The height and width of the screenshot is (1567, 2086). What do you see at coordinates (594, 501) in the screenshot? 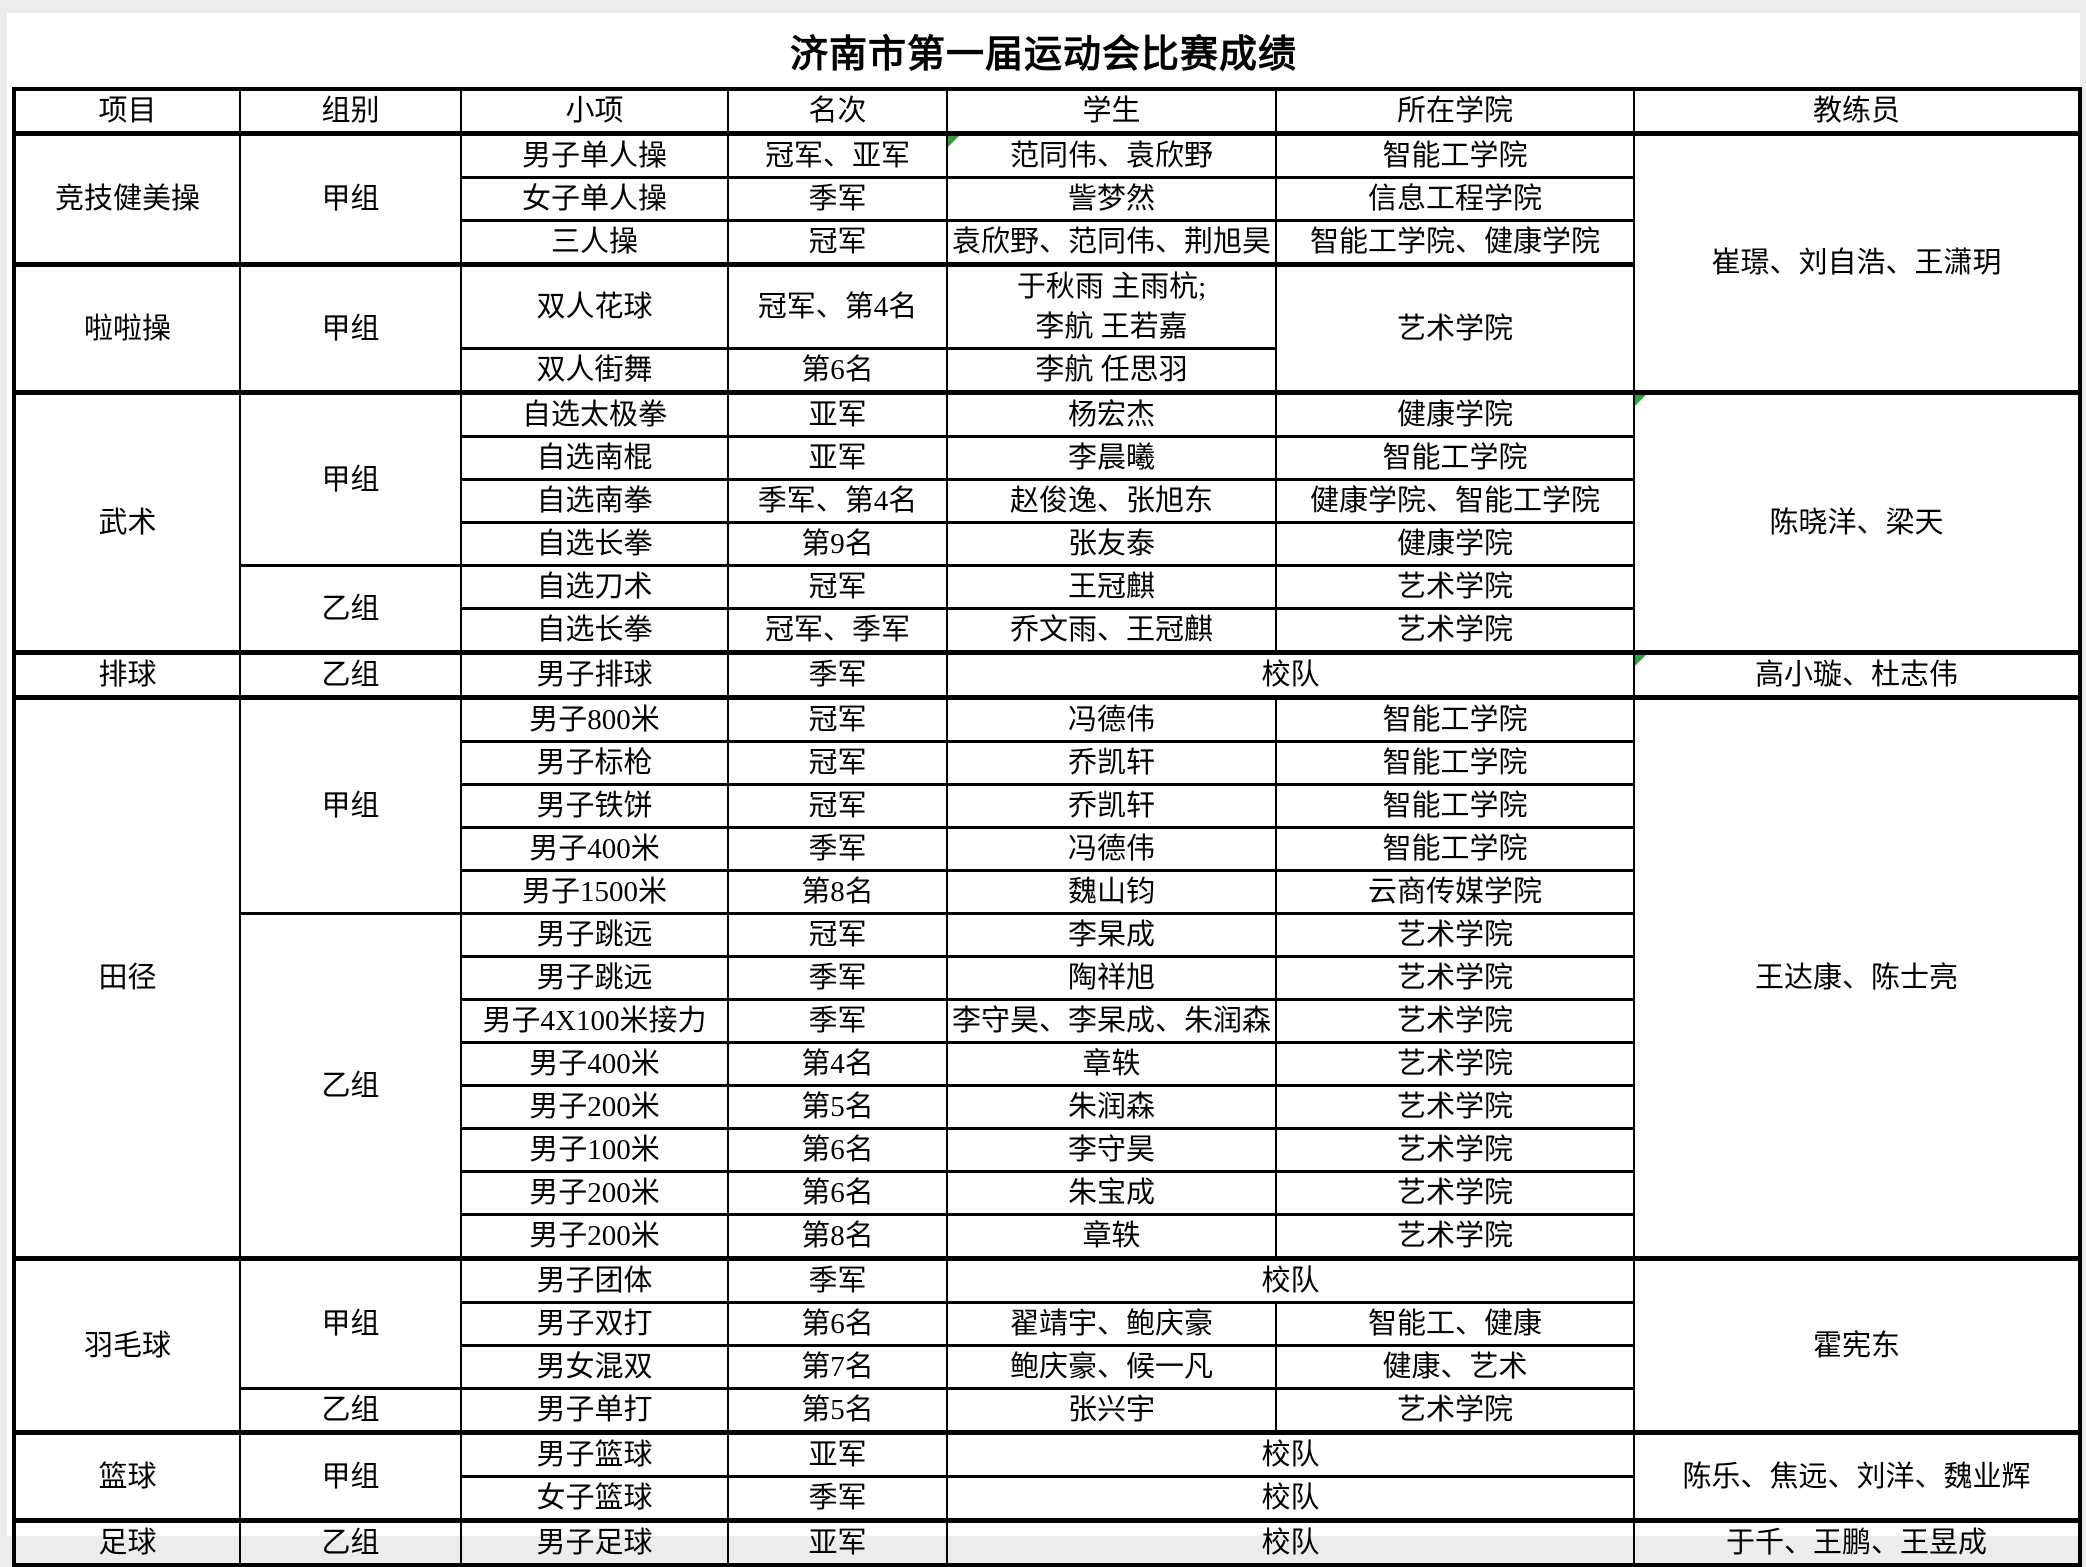
I see `cell-subevent: 自选南拳` at bounding box center [594, 501].